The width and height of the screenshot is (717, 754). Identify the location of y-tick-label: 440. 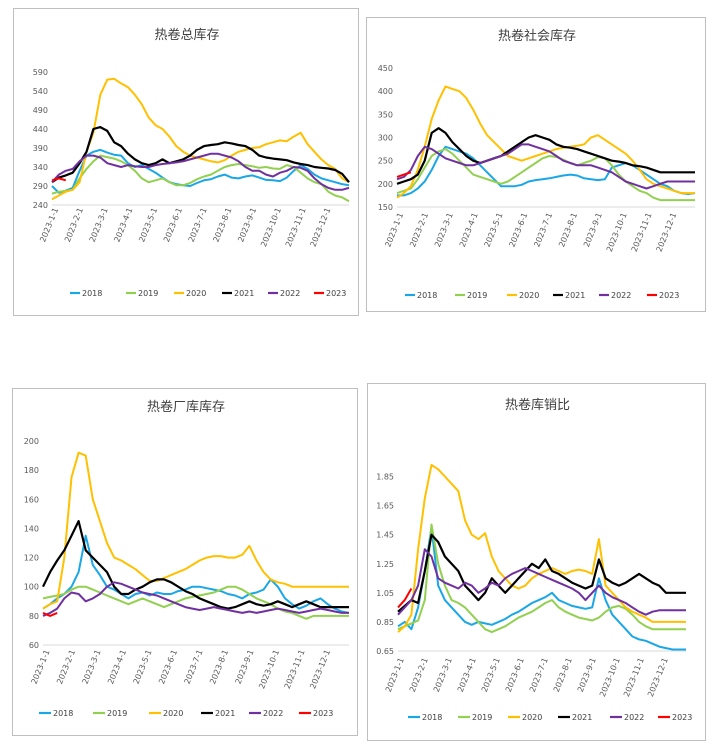
(40, 129).